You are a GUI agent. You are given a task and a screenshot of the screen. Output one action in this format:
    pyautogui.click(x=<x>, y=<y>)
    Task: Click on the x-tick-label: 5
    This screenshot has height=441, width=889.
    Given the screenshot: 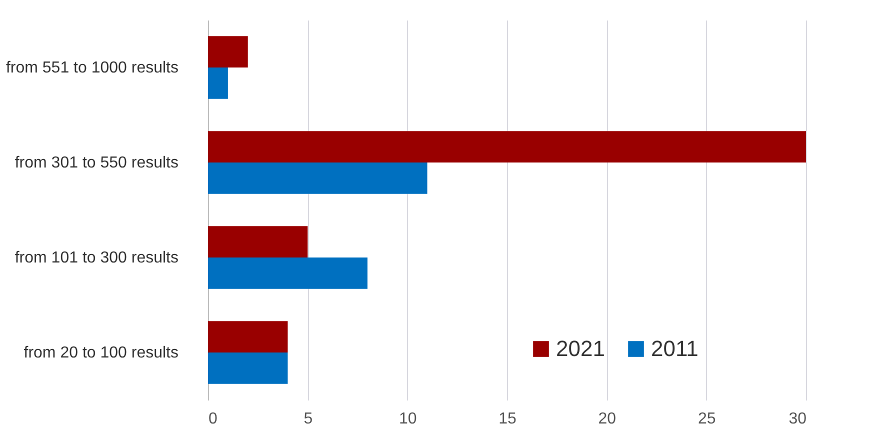 What is the action you would take?
    pyautogui.click(x=308, y=419)
    